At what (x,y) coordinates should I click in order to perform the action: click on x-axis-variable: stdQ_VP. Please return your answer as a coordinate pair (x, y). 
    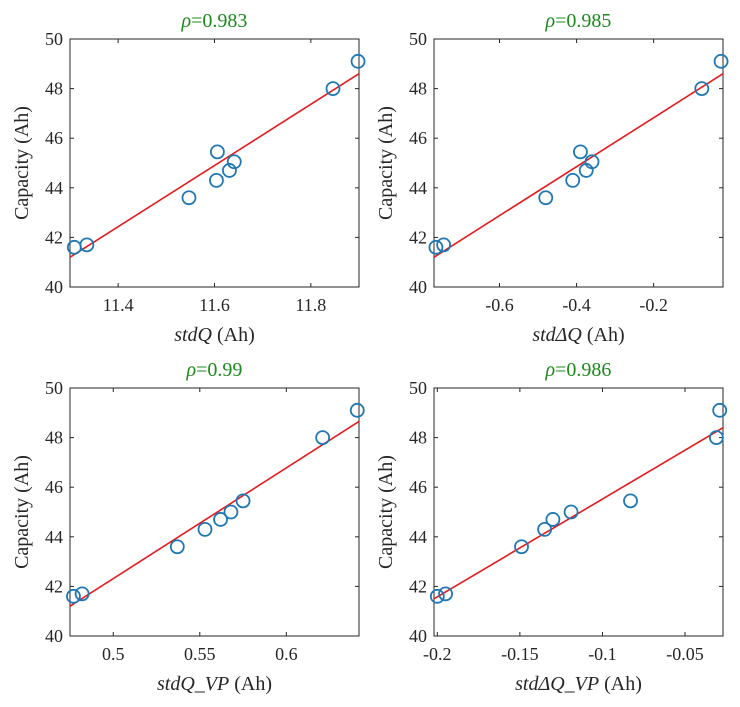
    Looking at the image, I should click on (193, 684).